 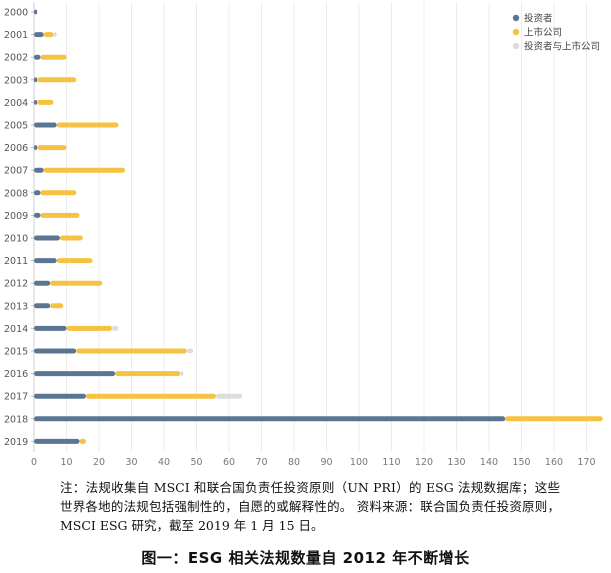 What do you see at coordinates (164, 462) in the screenshot?
I see `x-tick-label: 40` at bounding box center [164, 462].